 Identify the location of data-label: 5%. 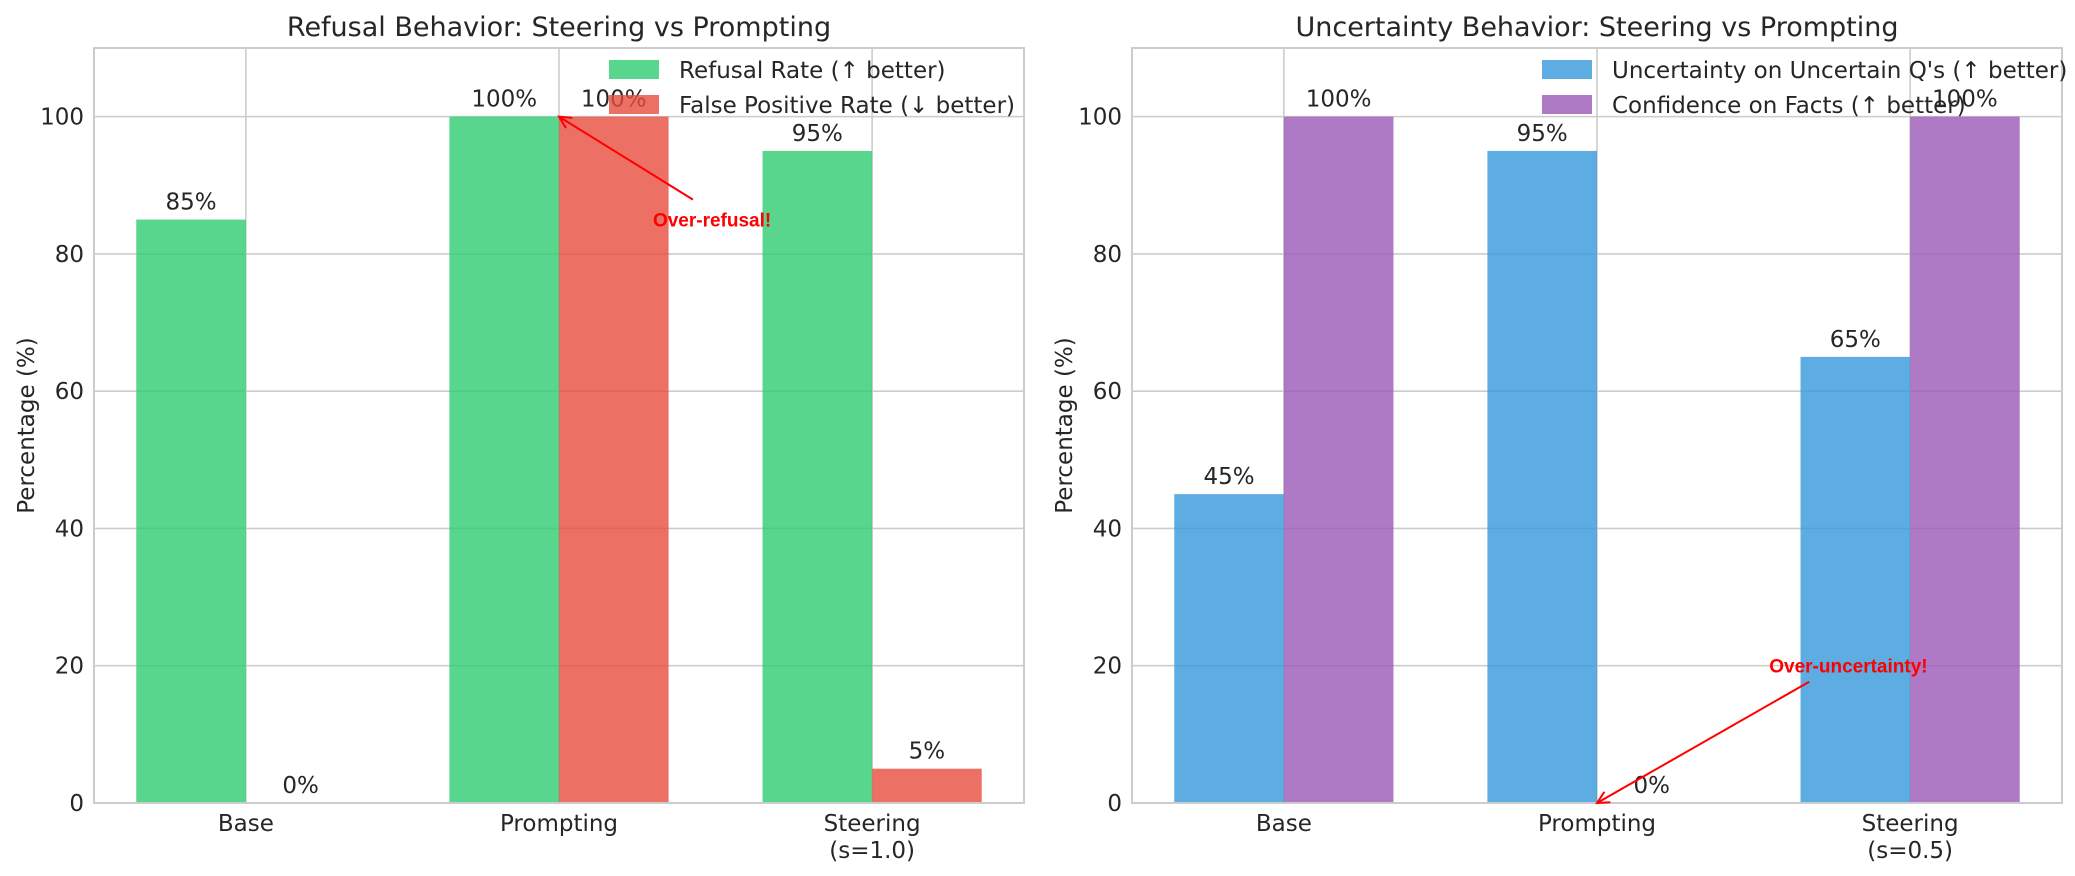
(927, 752).